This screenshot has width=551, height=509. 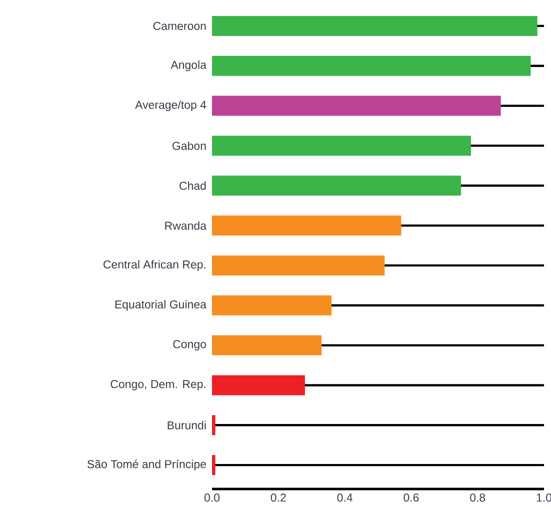 What do you see at coordinates (158, 385) in the screenshot?
I see `y-tick-label: Congo, Dem. Rep.` at bounding box center [158, 385].